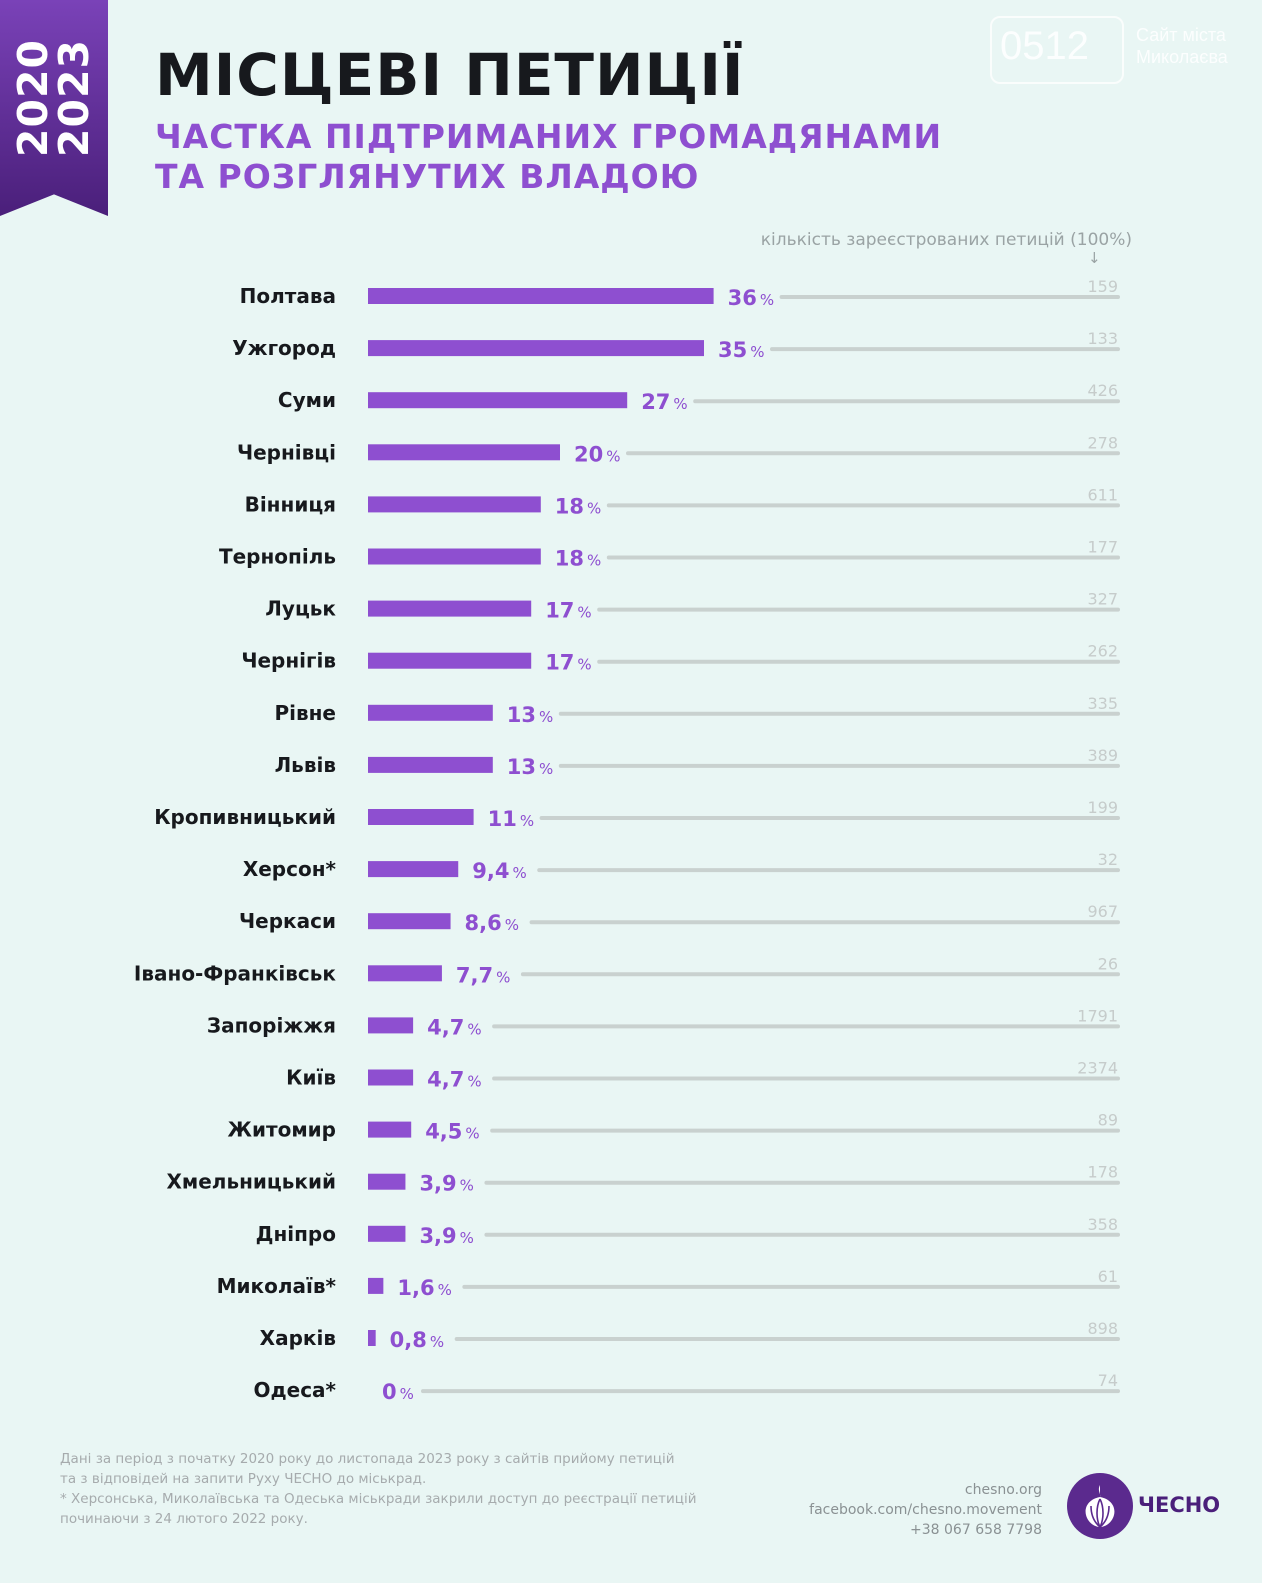 The height and width of the screenshot is (1583, 1262). What do you see at coordinates (298, 1338) in the screenshot?
I see `category-label: Харків` at bounding box center [298, 1338].